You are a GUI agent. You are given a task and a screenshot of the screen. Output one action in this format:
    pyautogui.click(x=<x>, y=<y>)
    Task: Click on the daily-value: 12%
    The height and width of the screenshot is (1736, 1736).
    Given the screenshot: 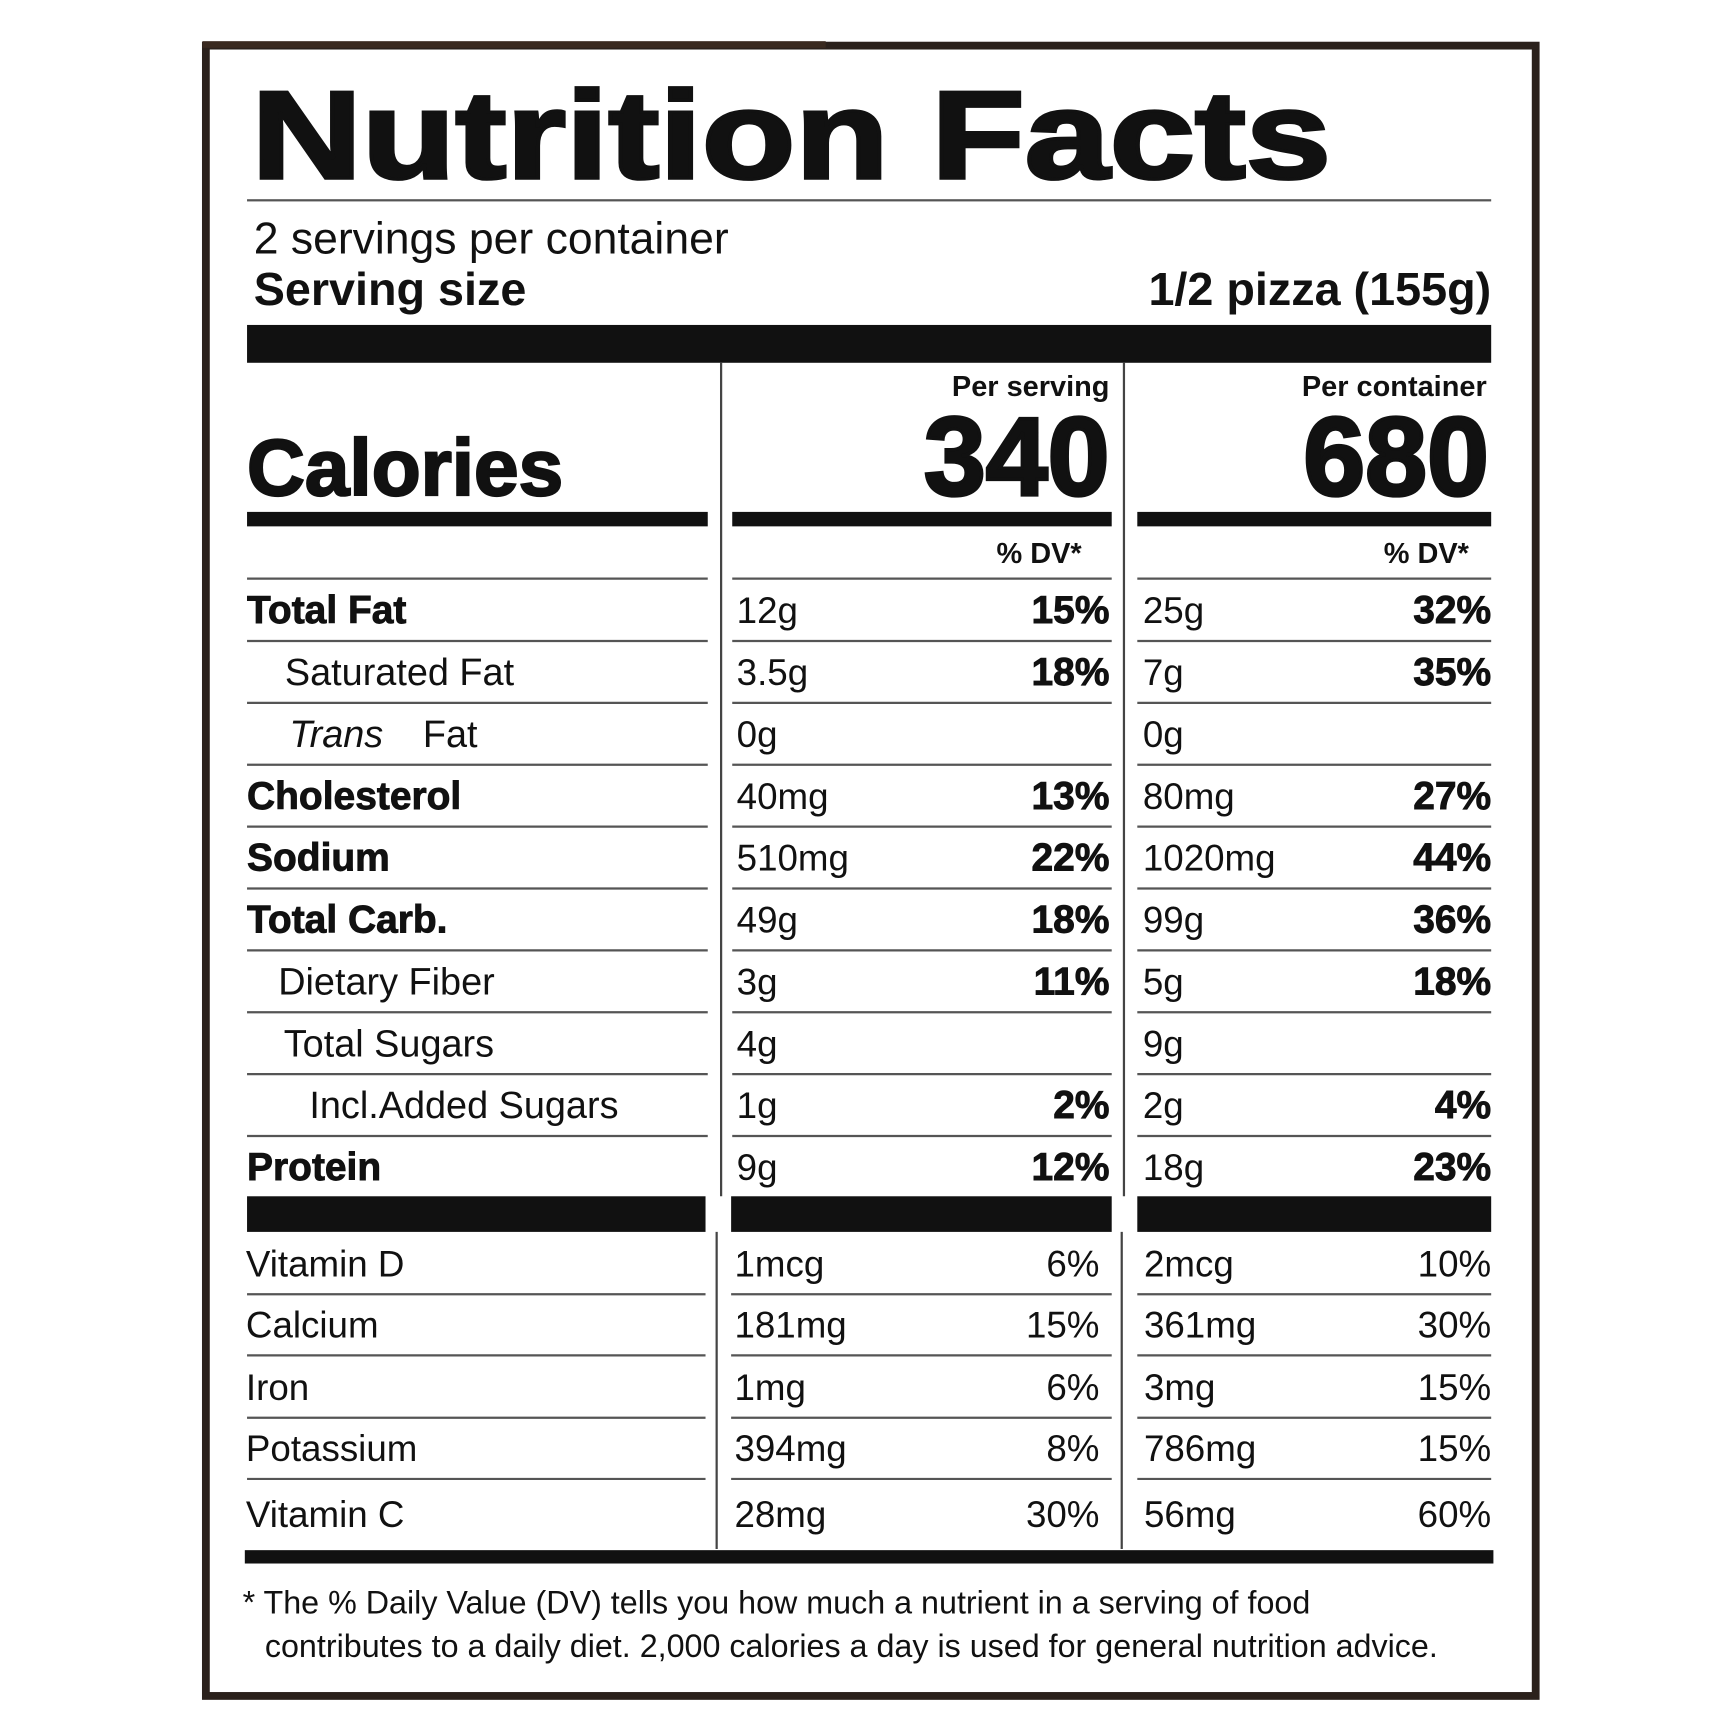 What is the action you would take?
    pyautogui.click(x=1071, y=1167)
    